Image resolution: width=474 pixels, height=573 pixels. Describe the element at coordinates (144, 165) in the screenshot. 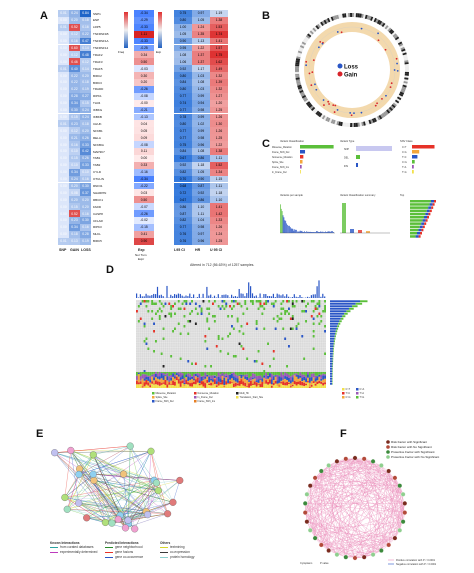

I see `expression-cell: 0.33` at that location.